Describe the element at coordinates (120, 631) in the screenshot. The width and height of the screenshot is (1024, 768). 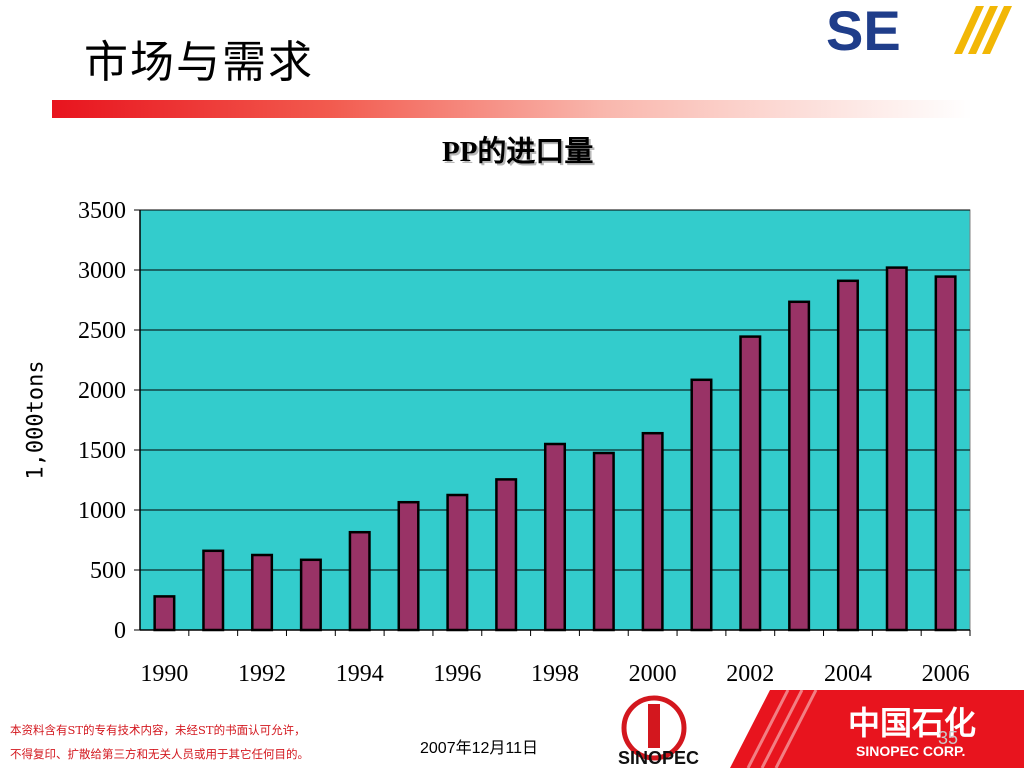
I see `y-tick-label: 0` at that location.